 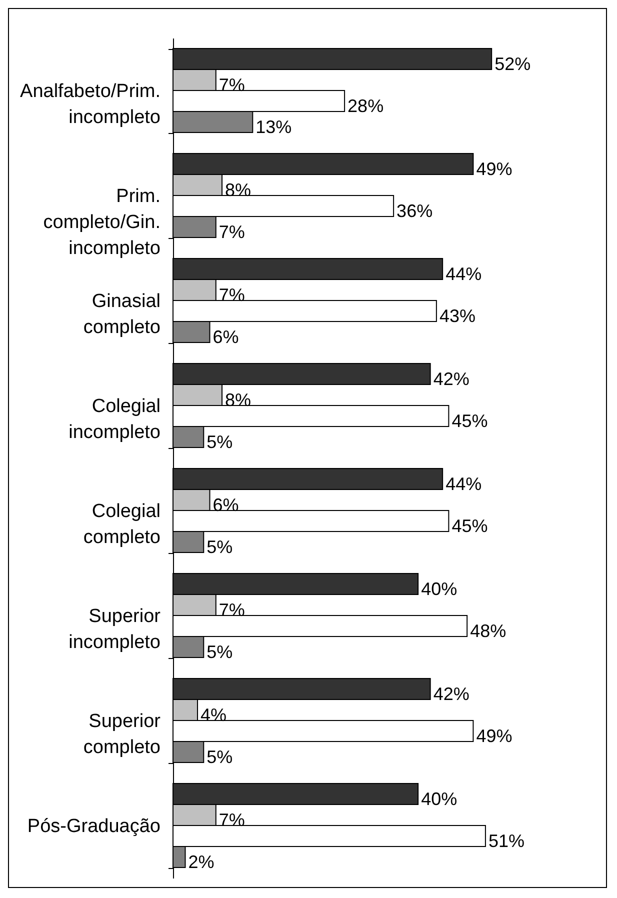 What do you see at coordinates (201, 862) in the screenshot?
I see `data-label: 2%` at bounding box center [201, 862].